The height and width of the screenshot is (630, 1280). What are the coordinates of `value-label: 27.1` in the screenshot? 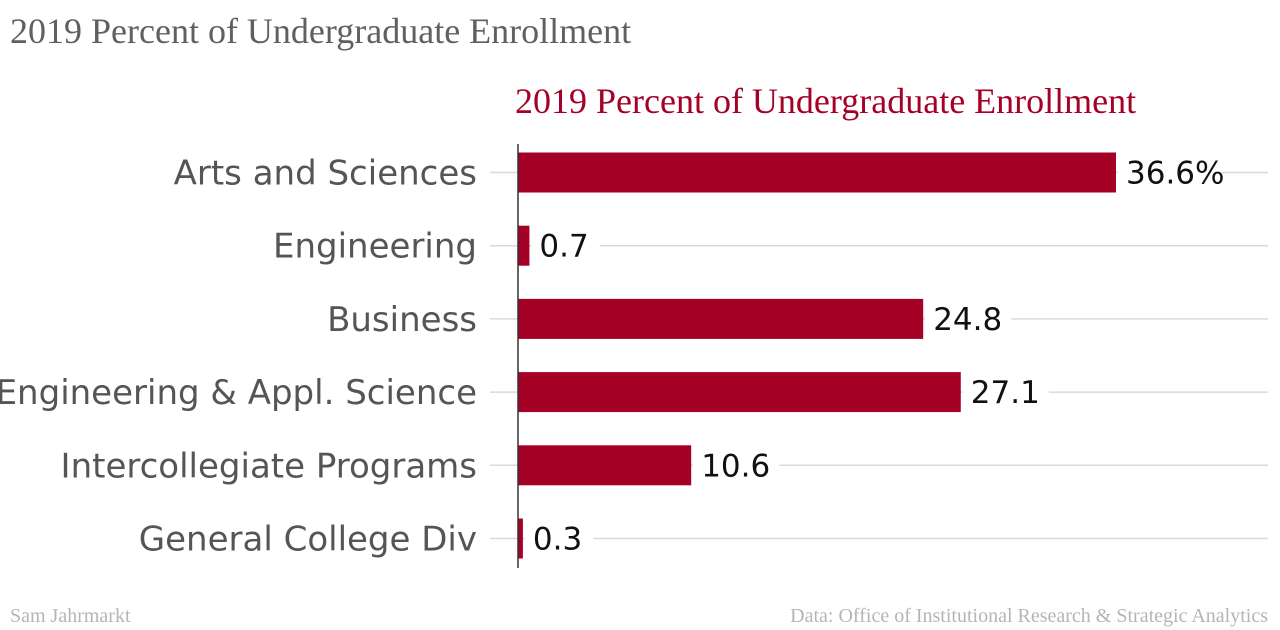 It's located at (1005, 393).